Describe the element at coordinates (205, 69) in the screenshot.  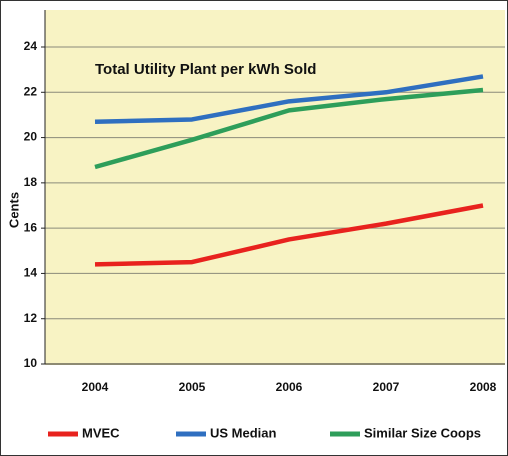
I see `chart-title: Total Utility Plant per kWh Sold` at that location.